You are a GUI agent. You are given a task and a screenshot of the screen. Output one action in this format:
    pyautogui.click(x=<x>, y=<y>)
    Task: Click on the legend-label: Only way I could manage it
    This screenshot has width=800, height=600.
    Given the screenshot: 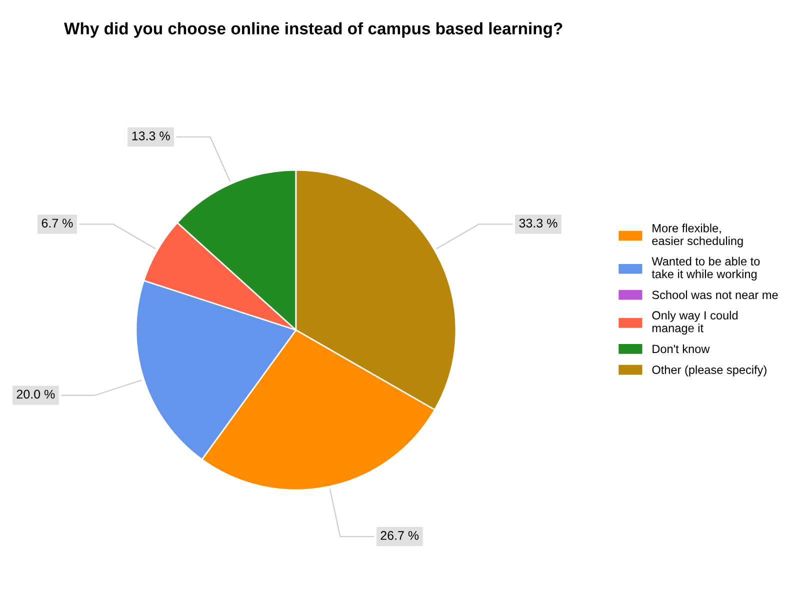 What is the action you would take?
    pyautogui.click(x=695, y=322)
    